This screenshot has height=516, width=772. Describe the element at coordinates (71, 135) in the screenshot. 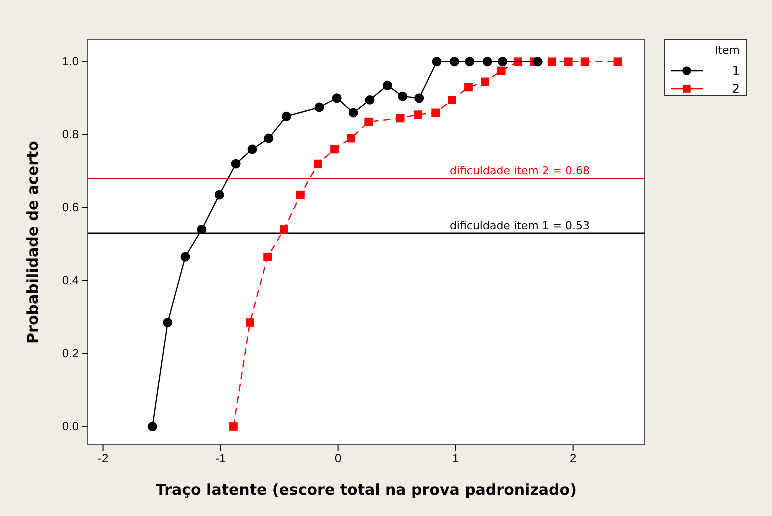

I see `y-tick-label: 0.8` at that location.